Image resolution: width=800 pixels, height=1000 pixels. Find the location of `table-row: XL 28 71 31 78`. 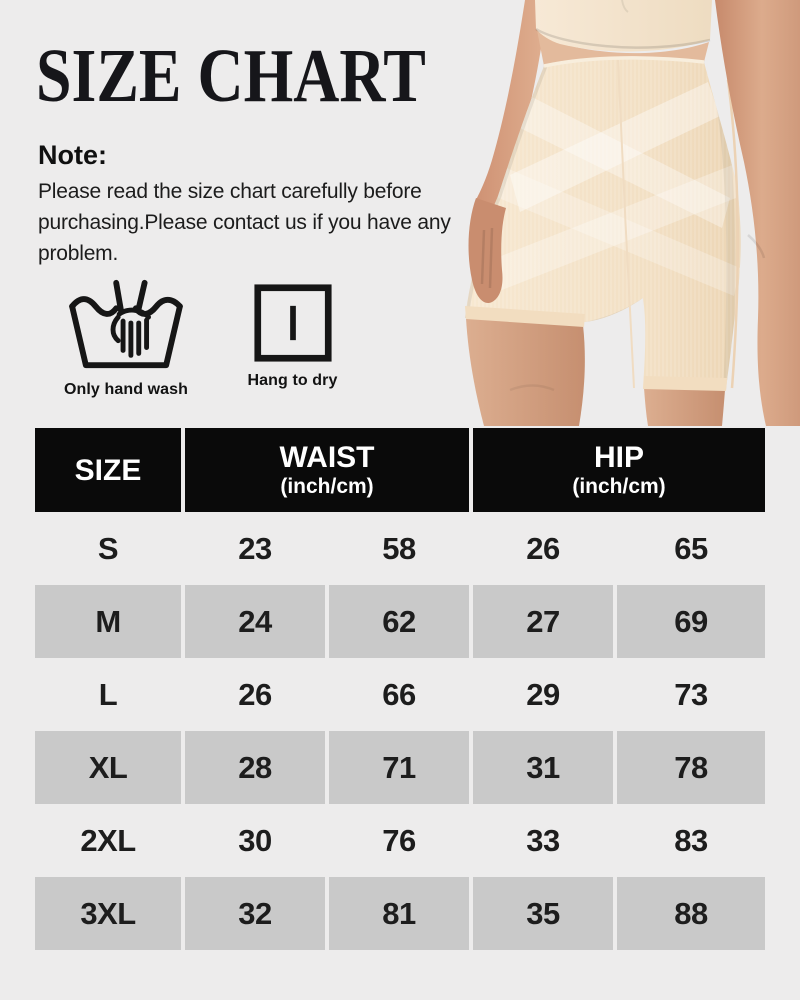

table-row: XL 28 71 31 78 is located at coordinates (400, 767).